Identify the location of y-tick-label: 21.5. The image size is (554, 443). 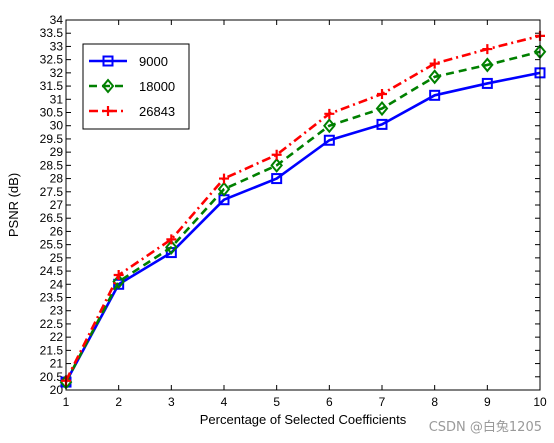
(52, 350).